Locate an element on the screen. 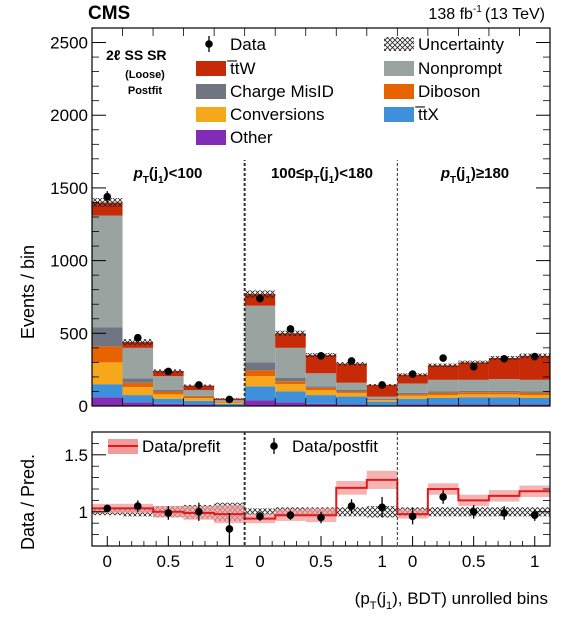 Image resolution: width=580 pixels, height=617 pixels. region-label-2: pT(j1)≥180 is located at coordinates (474, 175).